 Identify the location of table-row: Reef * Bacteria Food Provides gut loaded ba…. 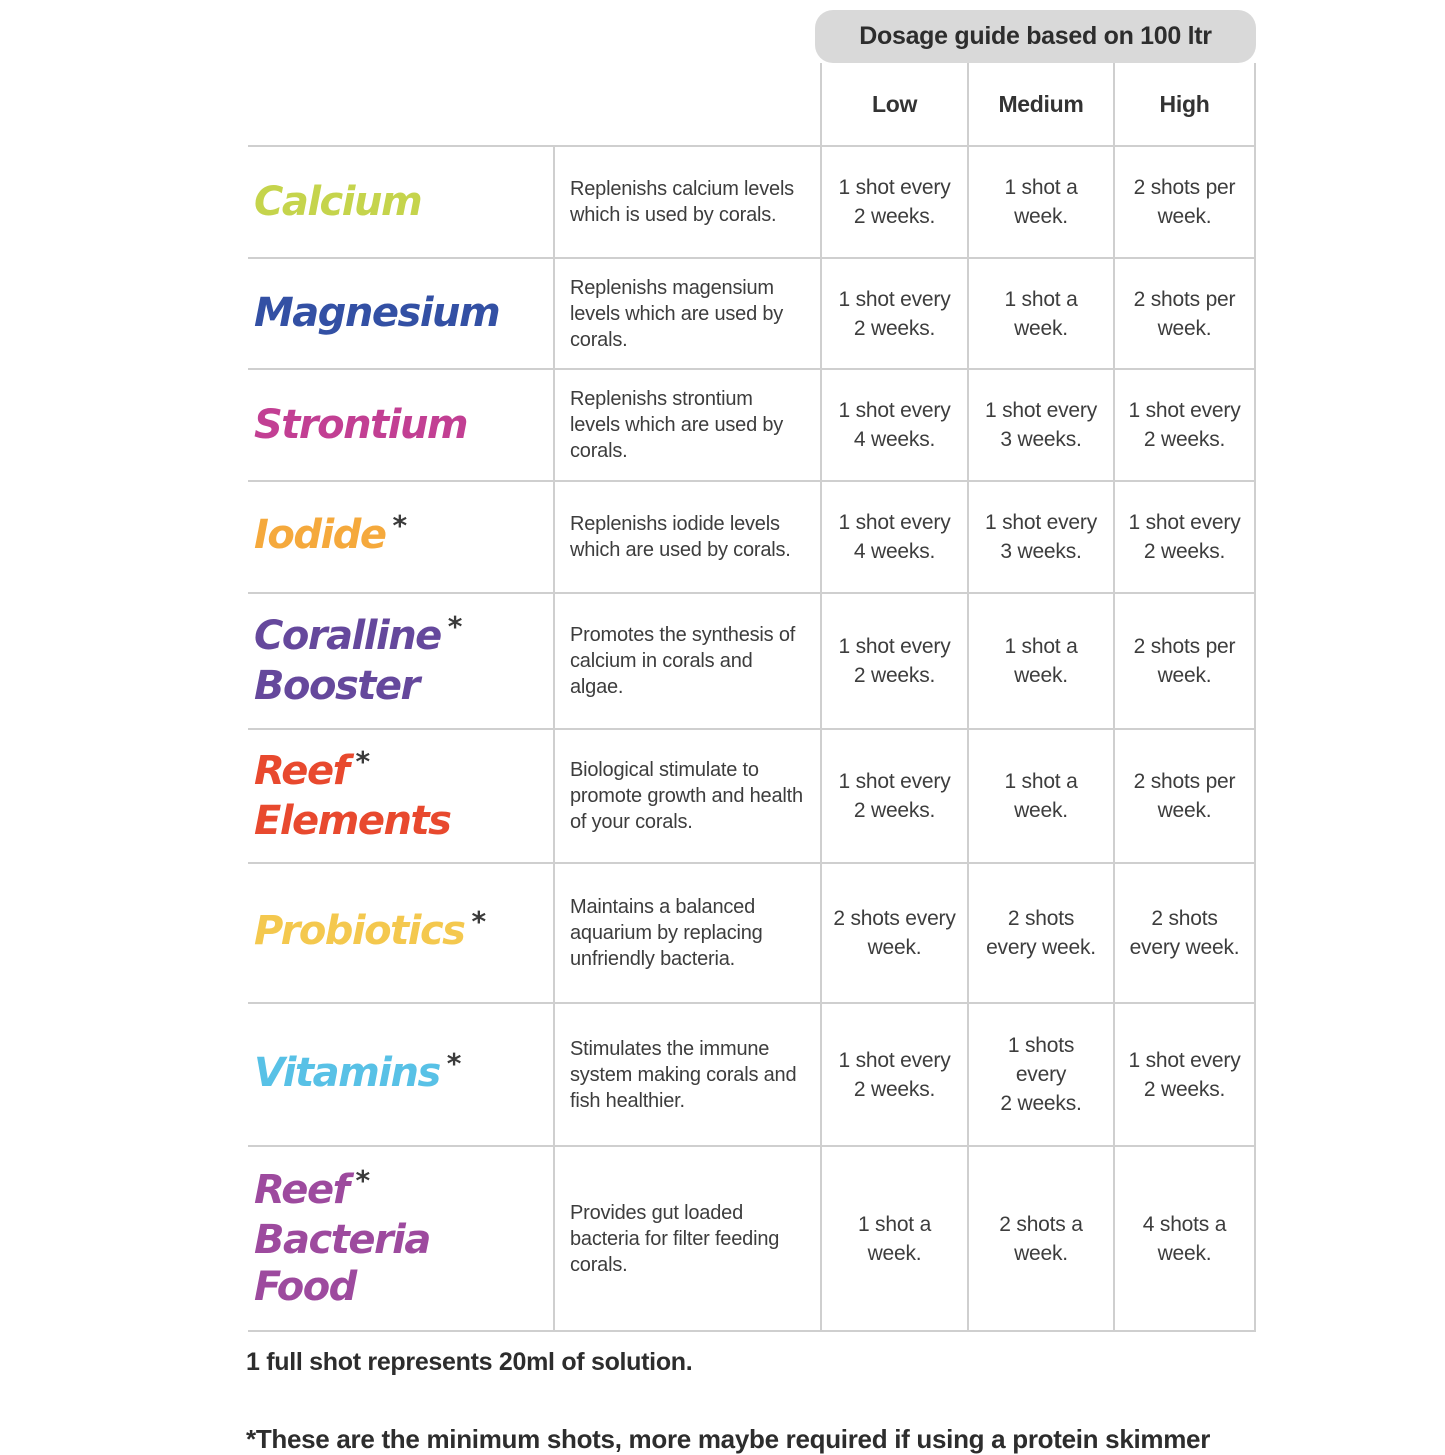
(752, 1238).